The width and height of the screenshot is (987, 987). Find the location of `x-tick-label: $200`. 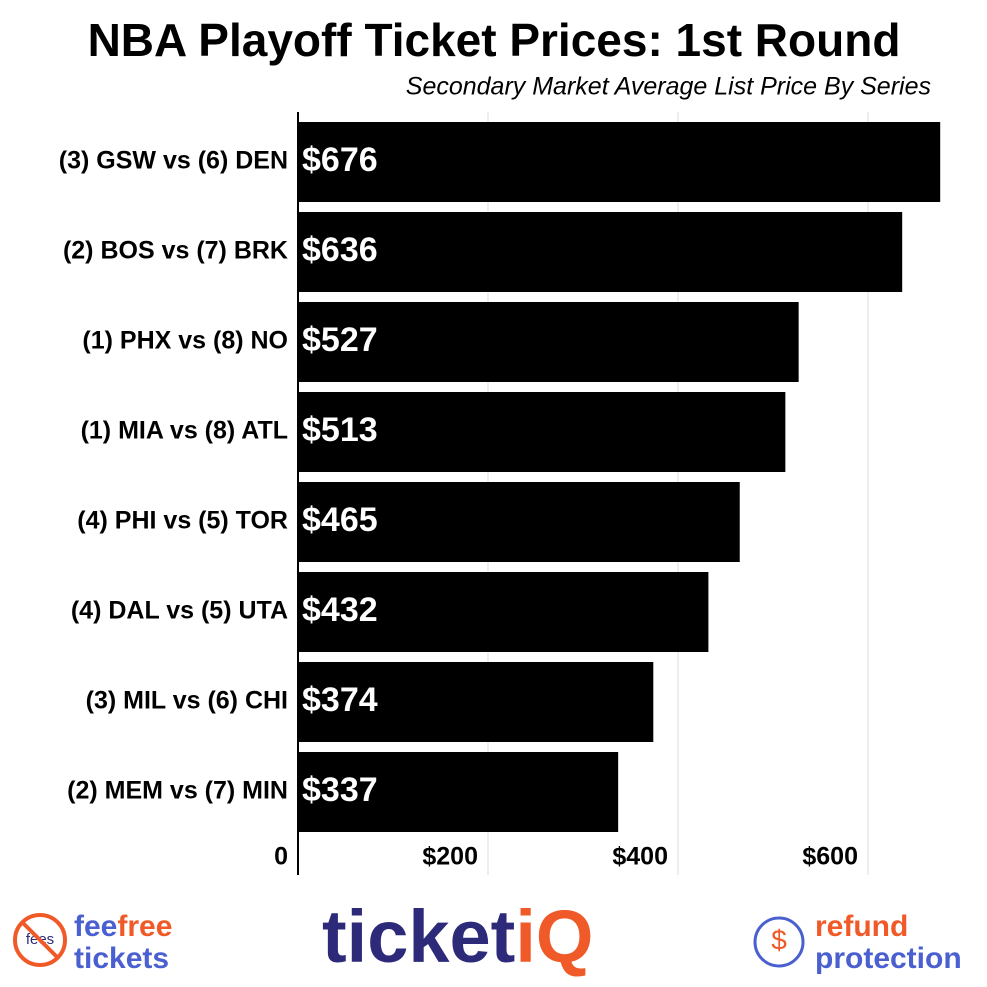

x-tick-label: $200 is located at coordinates (450, 857).